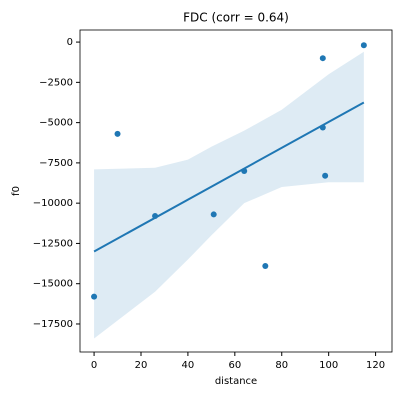  I want to click on y-tick-label: −17500, so click(53, 324).